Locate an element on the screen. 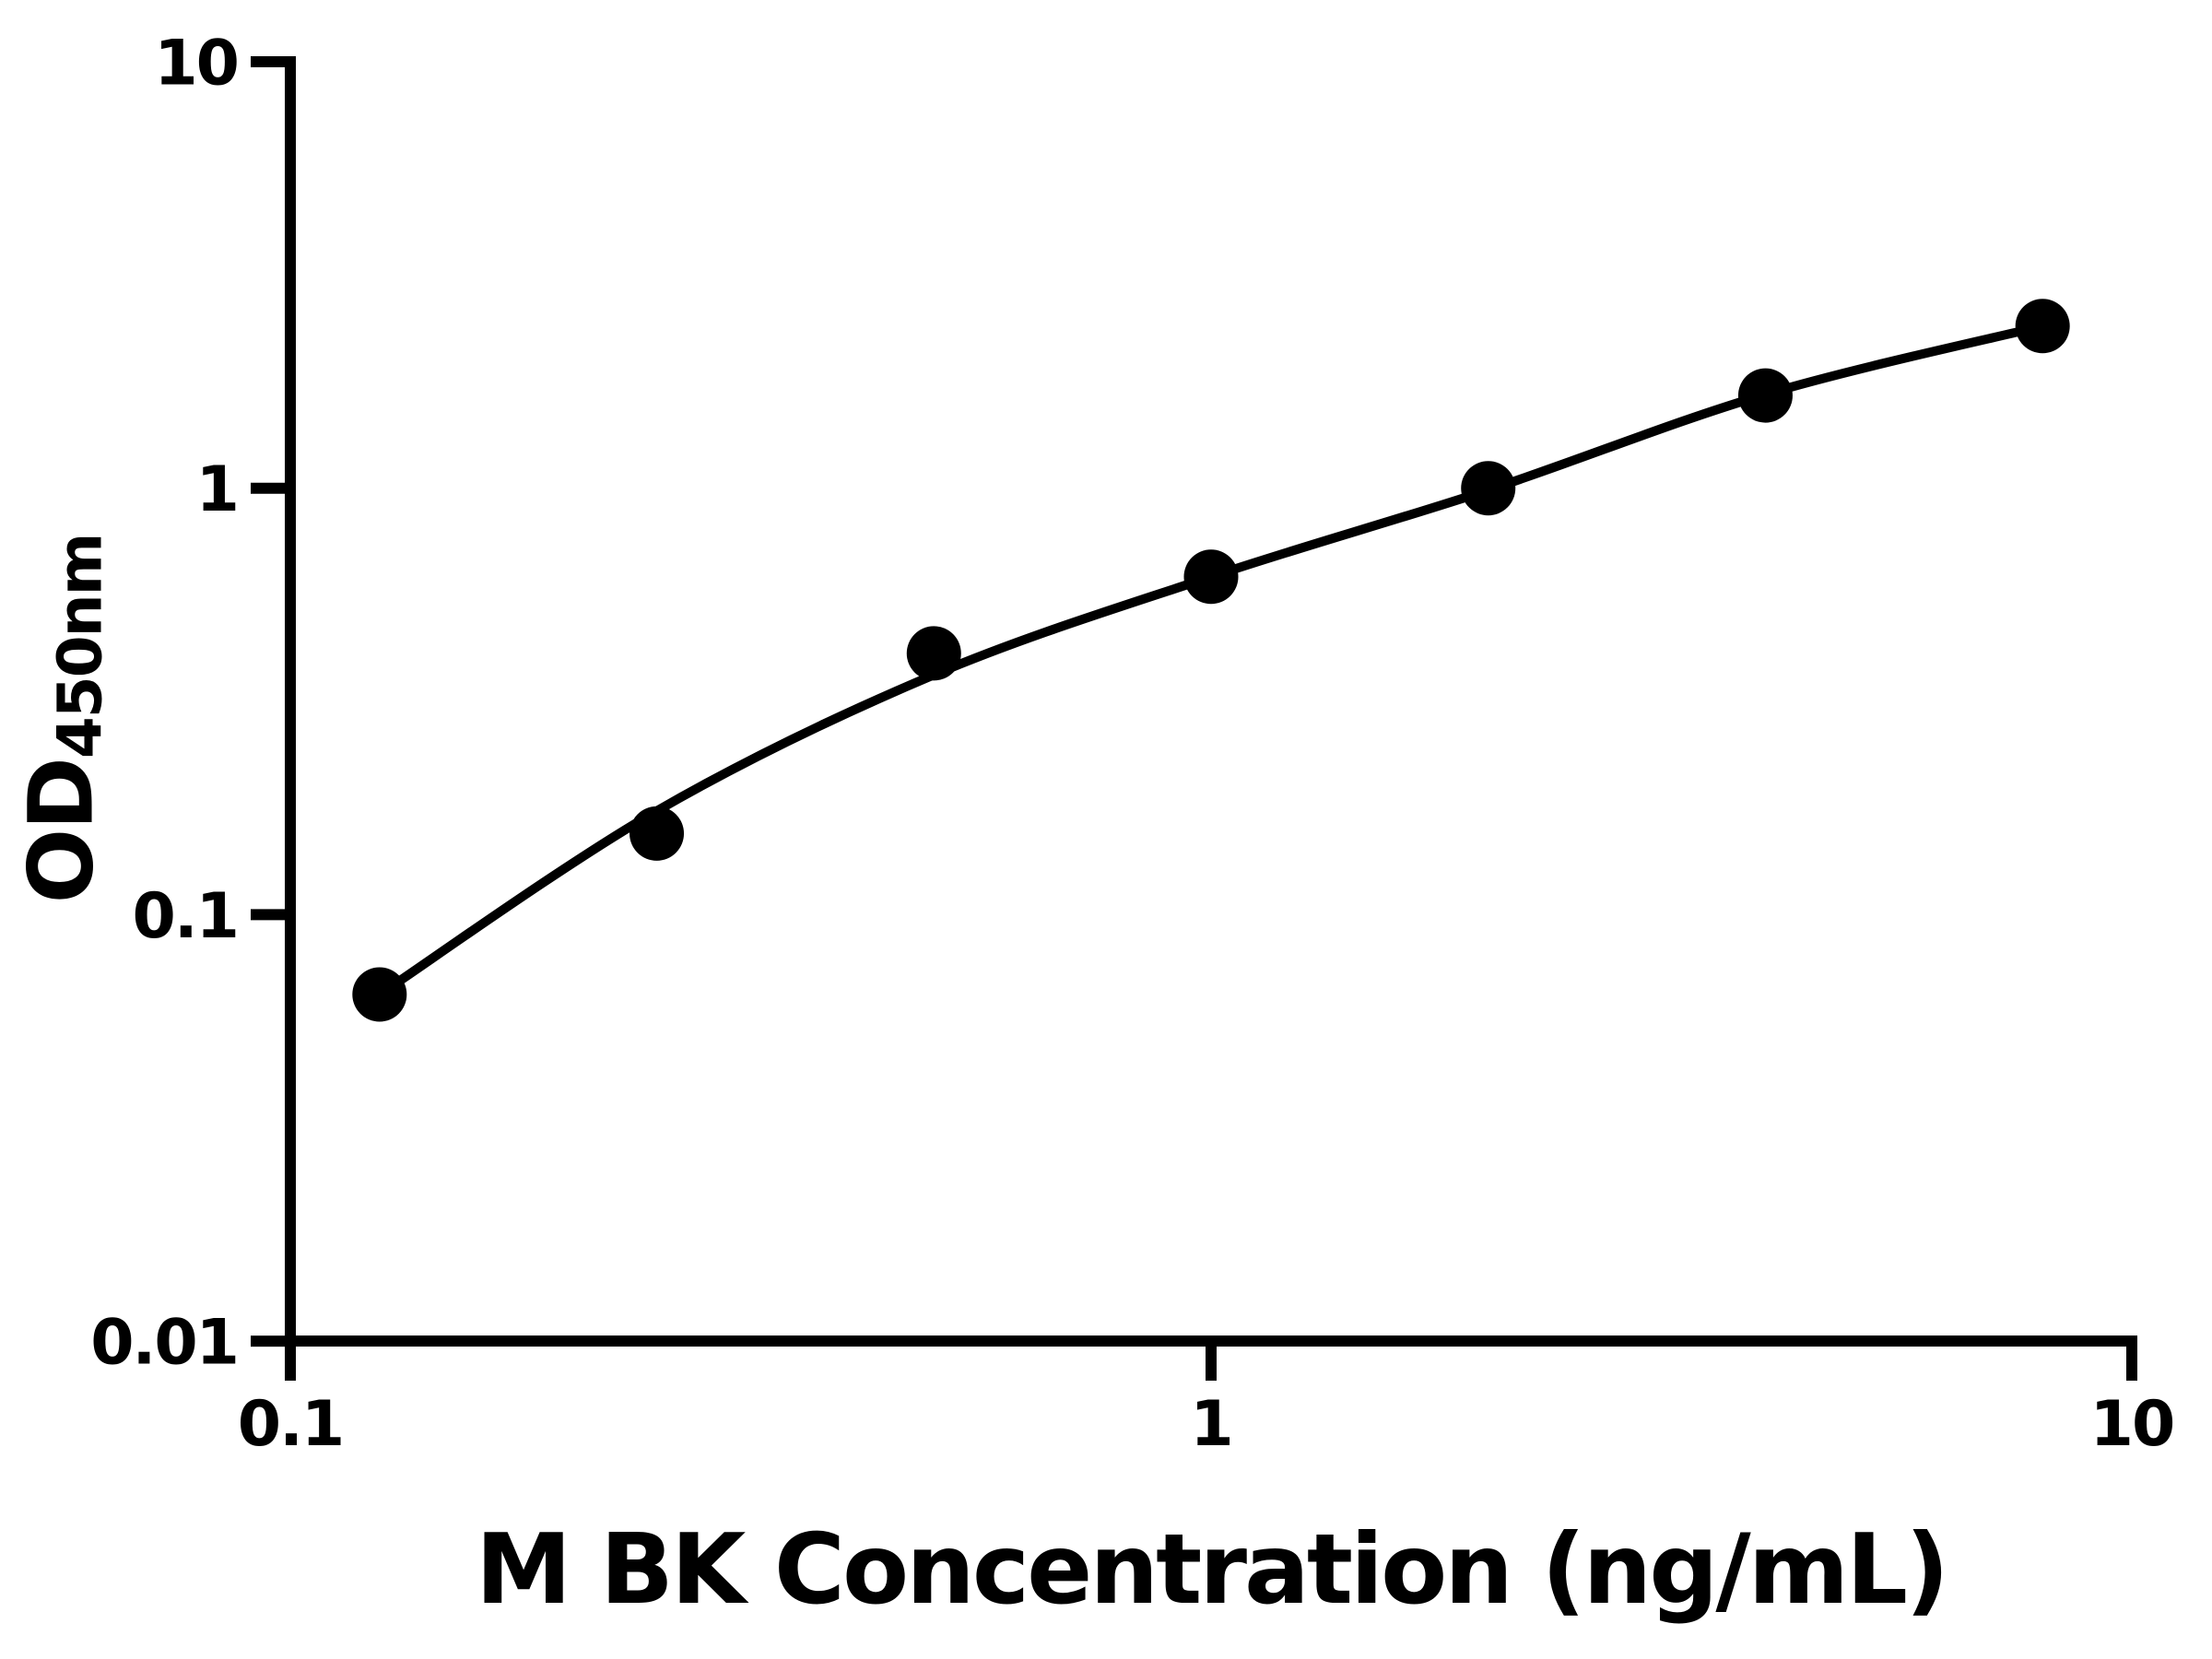 The image size is (2212, 1659). y-axis-title-subscript: 450nm is located at coordinates (80, 646).